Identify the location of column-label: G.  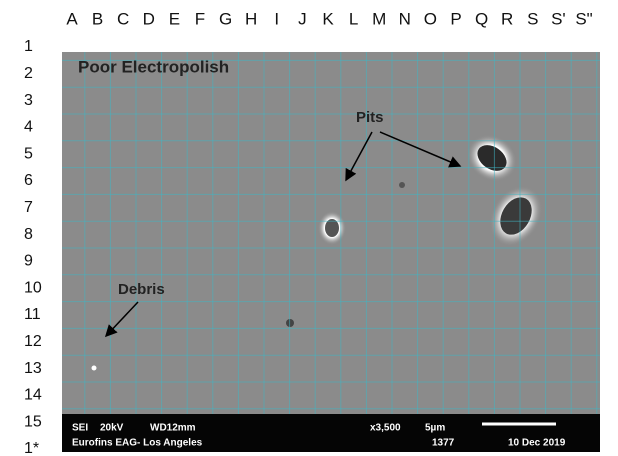
(225, 18).